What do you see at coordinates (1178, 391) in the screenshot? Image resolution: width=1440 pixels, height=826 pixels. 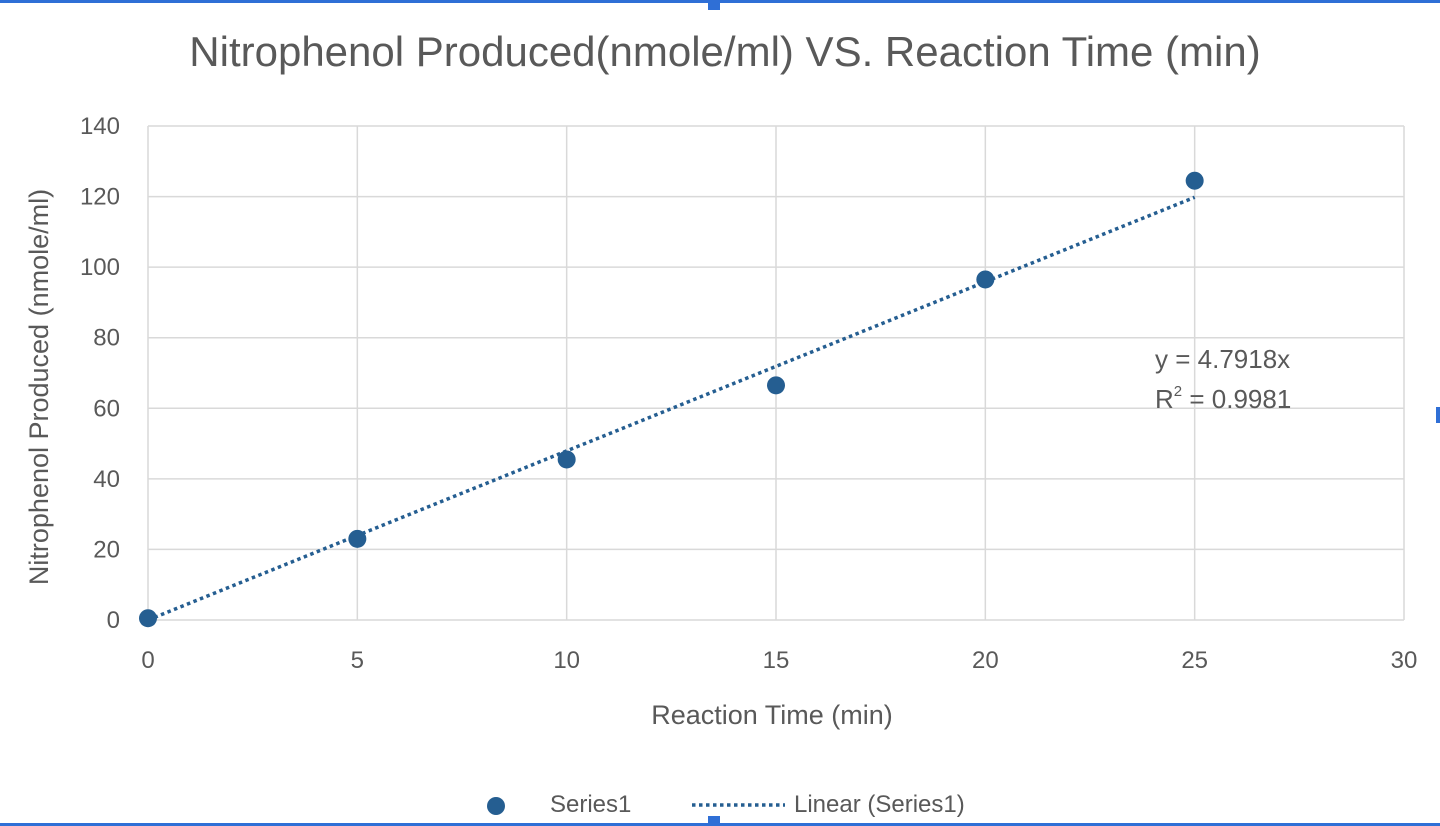 I see `r-squared-superscript: 2` at bounding box center [1178, 391].